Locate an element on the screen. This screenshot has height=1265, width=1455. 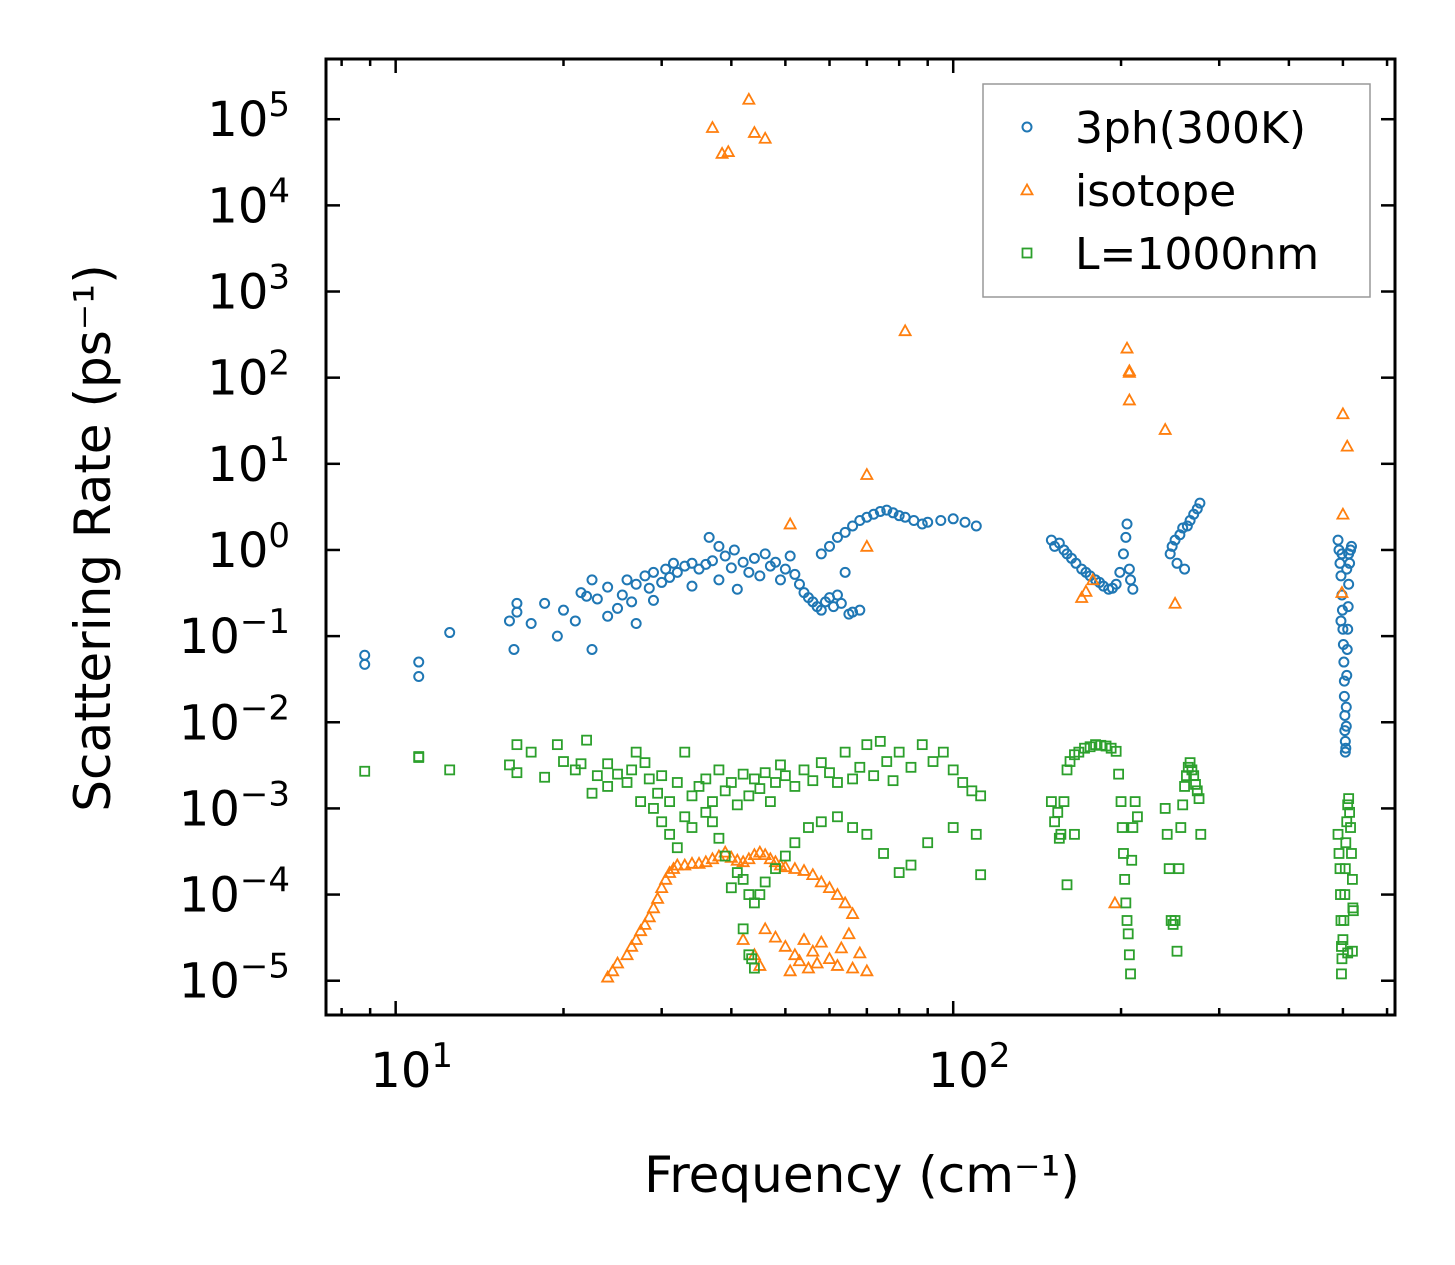
y-tick-label: 10⁻³ is located at coordinates (234, 805).